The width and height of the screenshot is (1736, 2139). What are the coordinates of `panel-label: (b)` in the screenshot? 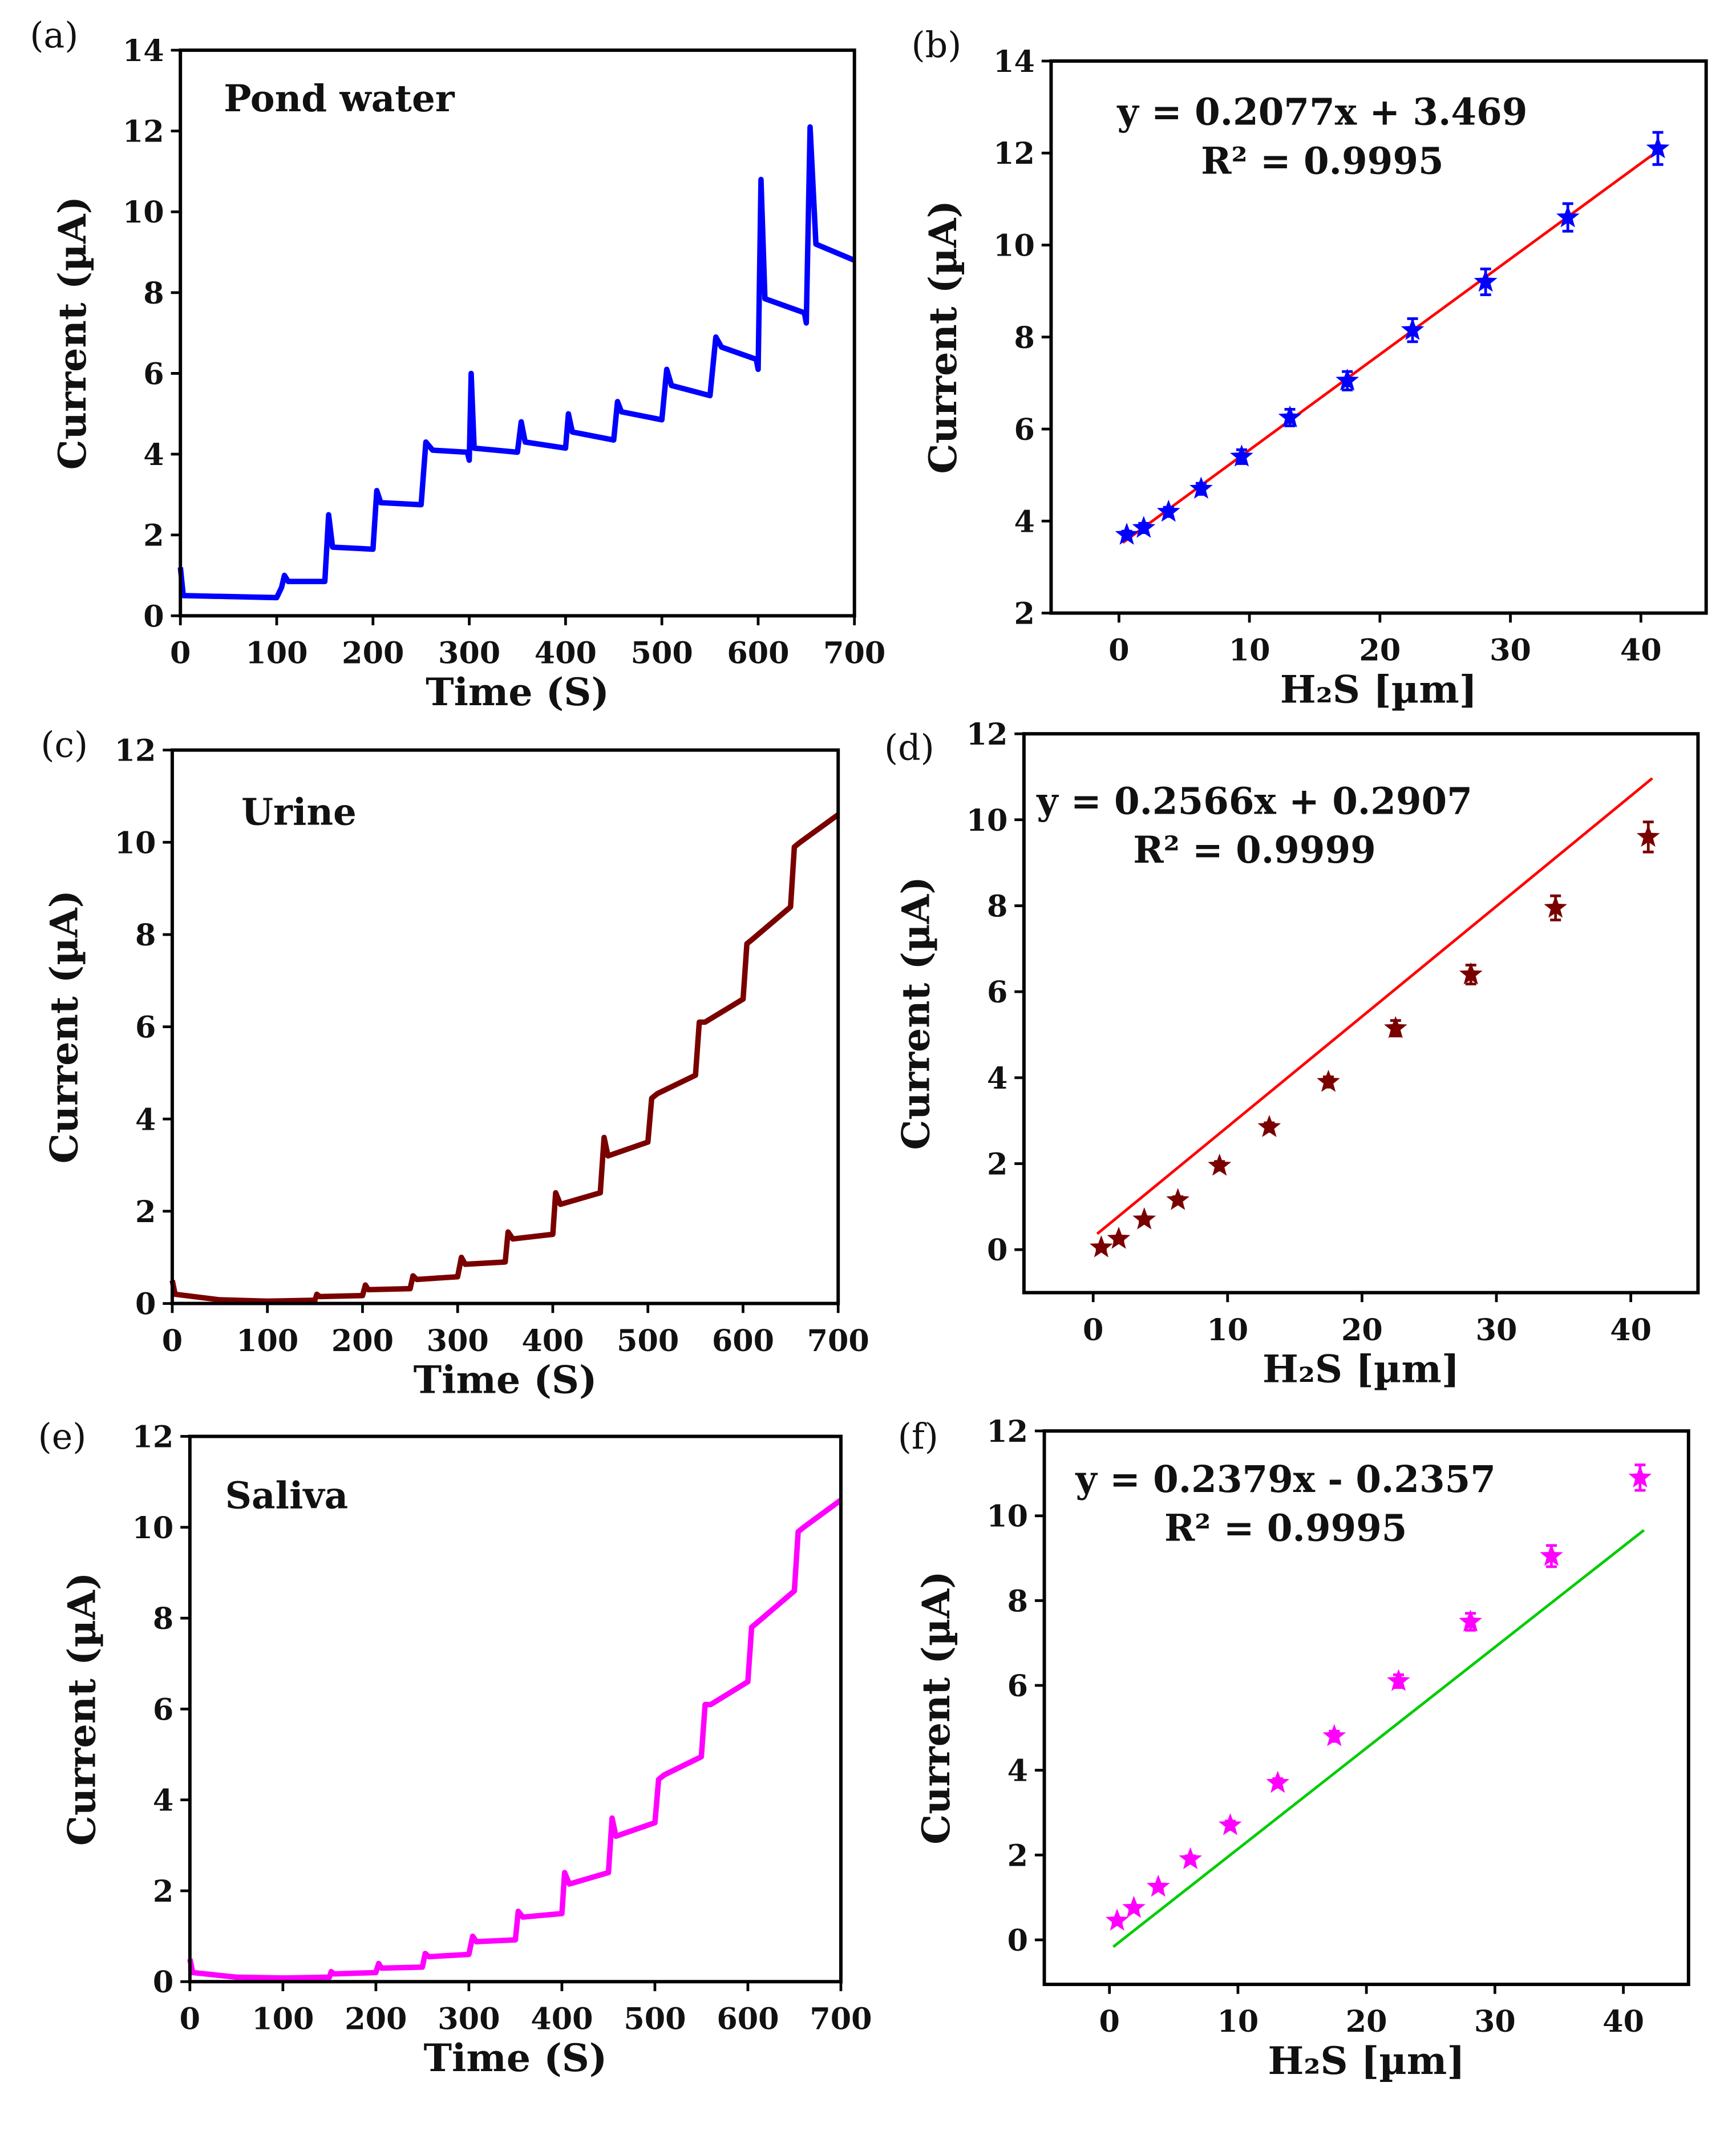 It's located at (937, 46).